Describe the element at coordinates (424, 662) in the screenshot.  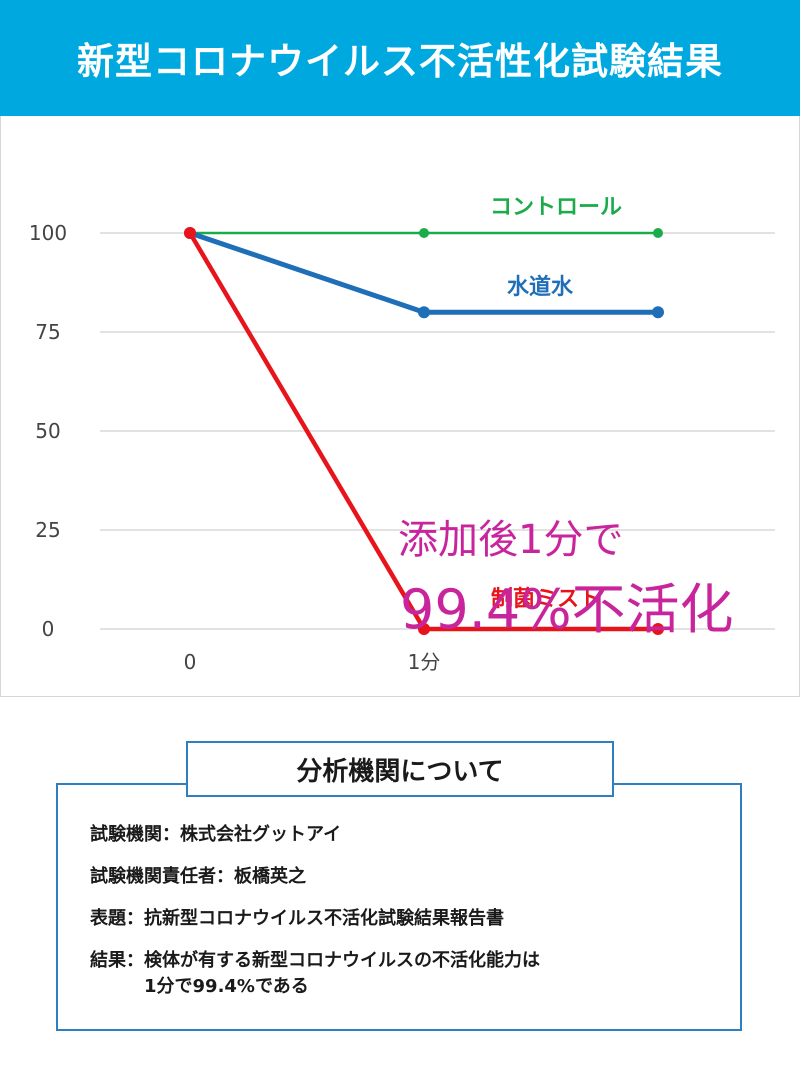
I see `x-tick-label: 1分` at that location.